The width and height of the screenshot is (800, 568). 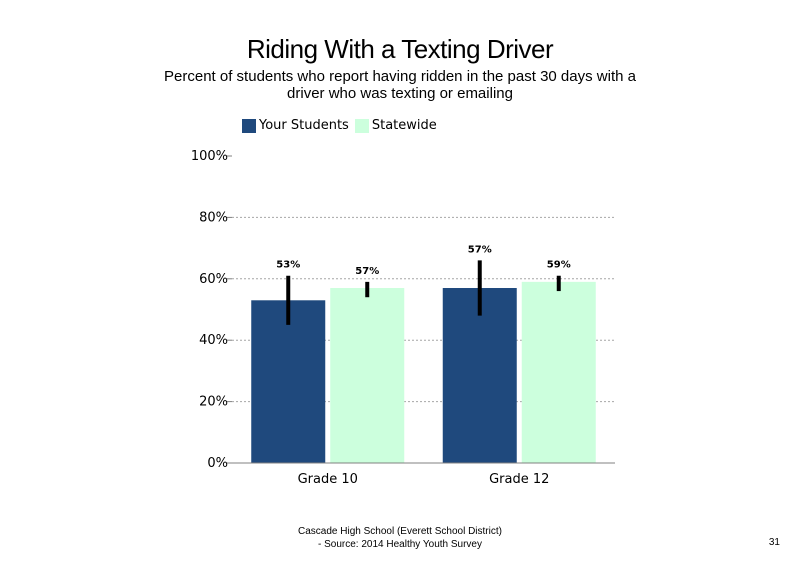 What do you see at coordinates (213, 279) in the screenshot?
I see `y-tick-label-60: 60%` at bounding box center [213, 279].